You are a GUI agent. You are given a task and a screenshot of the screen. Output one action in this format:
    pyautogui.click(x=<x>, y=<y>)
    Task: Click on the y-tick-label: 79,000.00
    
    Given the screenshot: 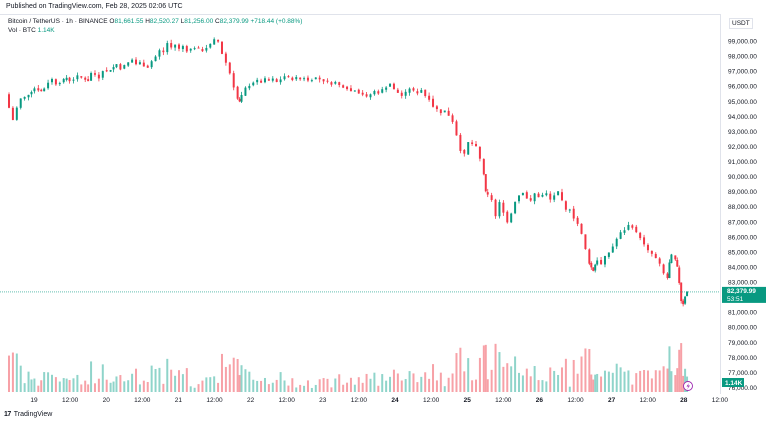 What is the action you would take?
    pyautogui.click(x=742, y=343)
    